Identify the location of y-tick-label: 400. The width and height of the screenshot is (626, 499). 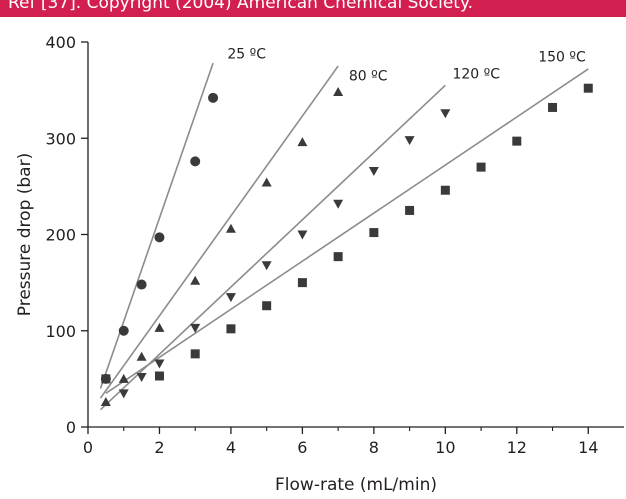
(60, 42).